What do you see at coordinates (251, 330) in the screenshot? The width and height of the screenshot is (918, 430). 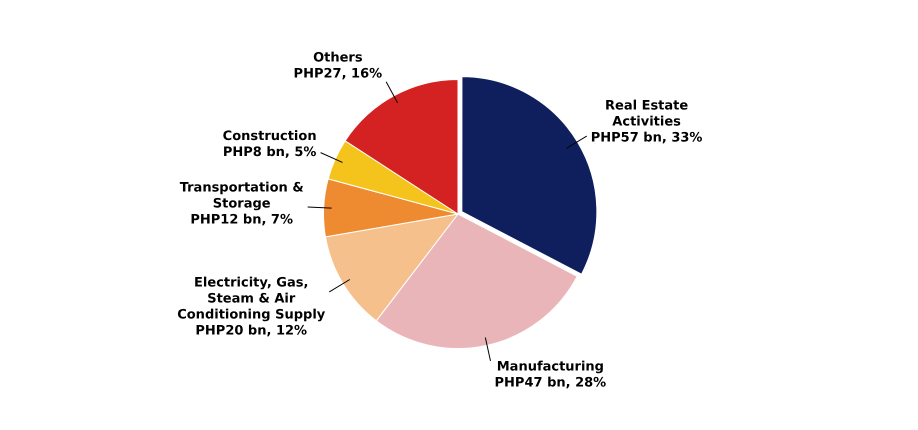 I see `data-label: PHP20 bn, 12%` at bounding box center [251, 330].